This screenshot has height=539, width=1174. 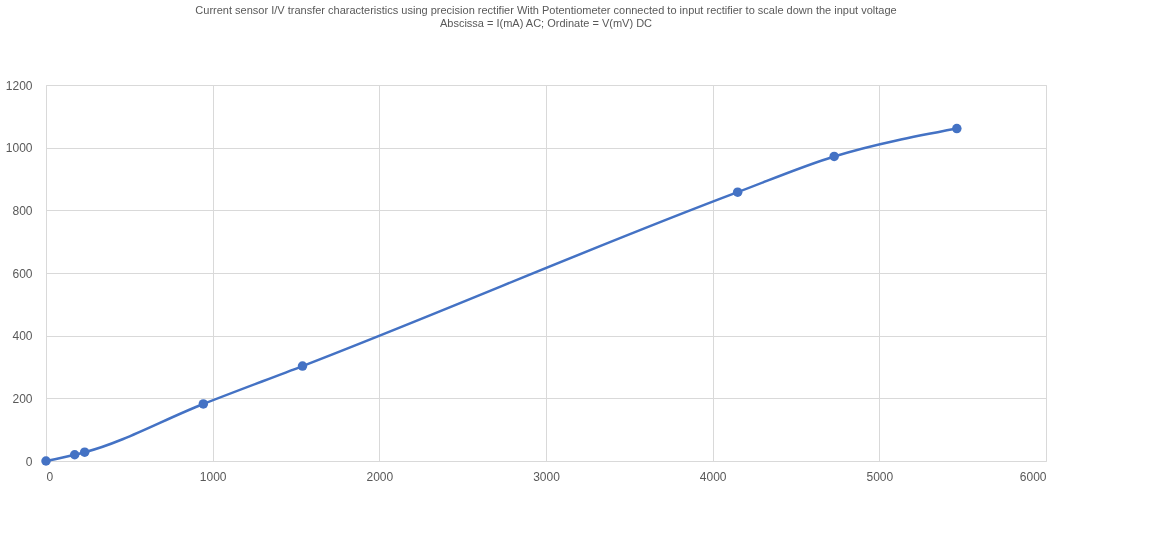 I want to click on x-tick-label: 3000, so click(x=547, y=476).